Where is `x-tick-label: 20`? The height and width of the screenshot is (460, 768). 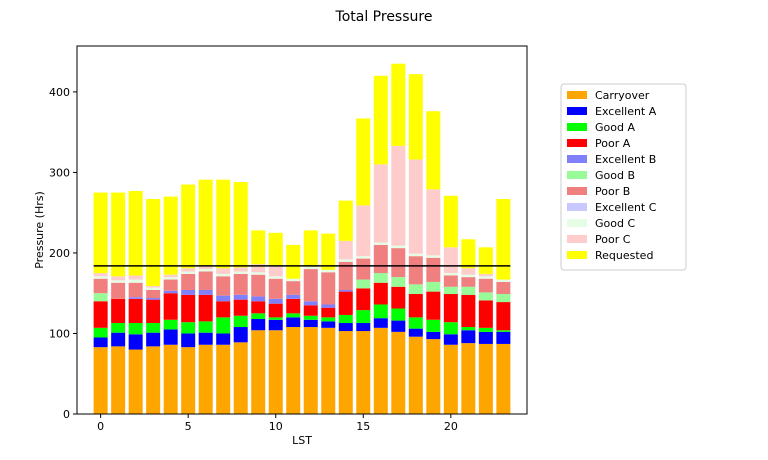 x-tick-label: 20 is located at coordinates (451, 426).